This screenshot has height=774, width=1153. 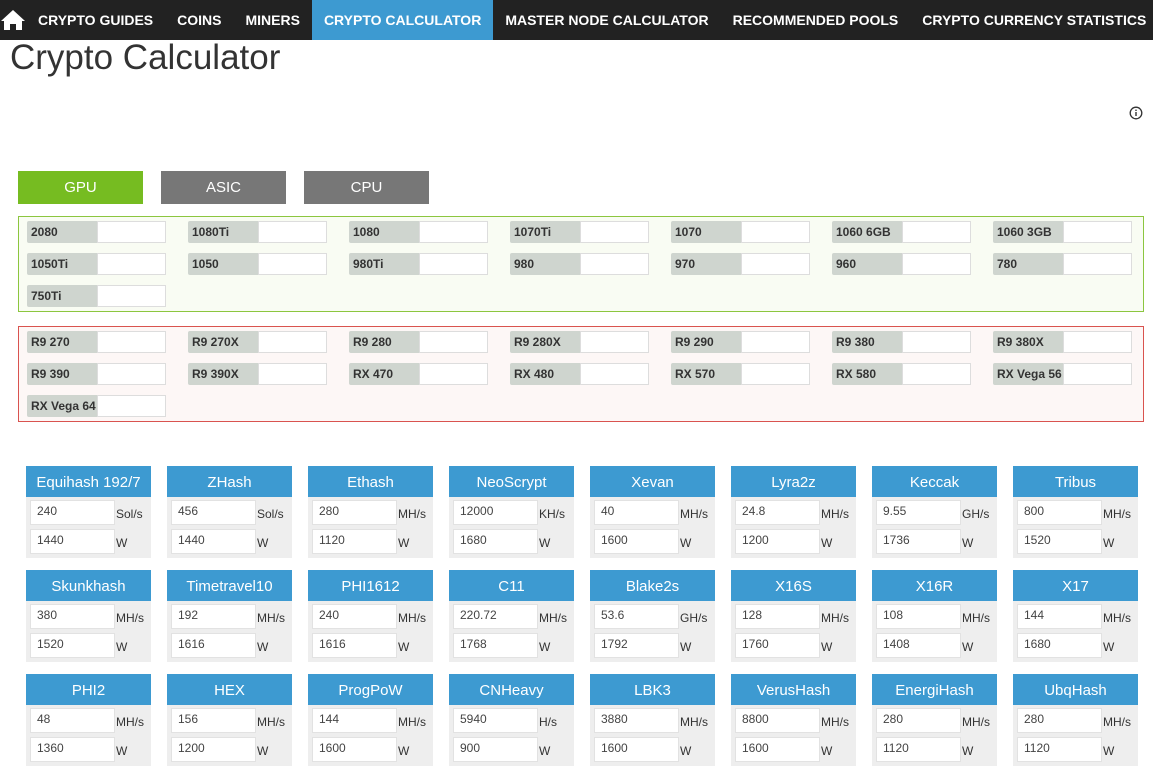 What do you see at coordinates (607, 20) in the screenshot?
I see `nav-link: MASTER NODE CALCULATOR` at bounding box center [607, 20].